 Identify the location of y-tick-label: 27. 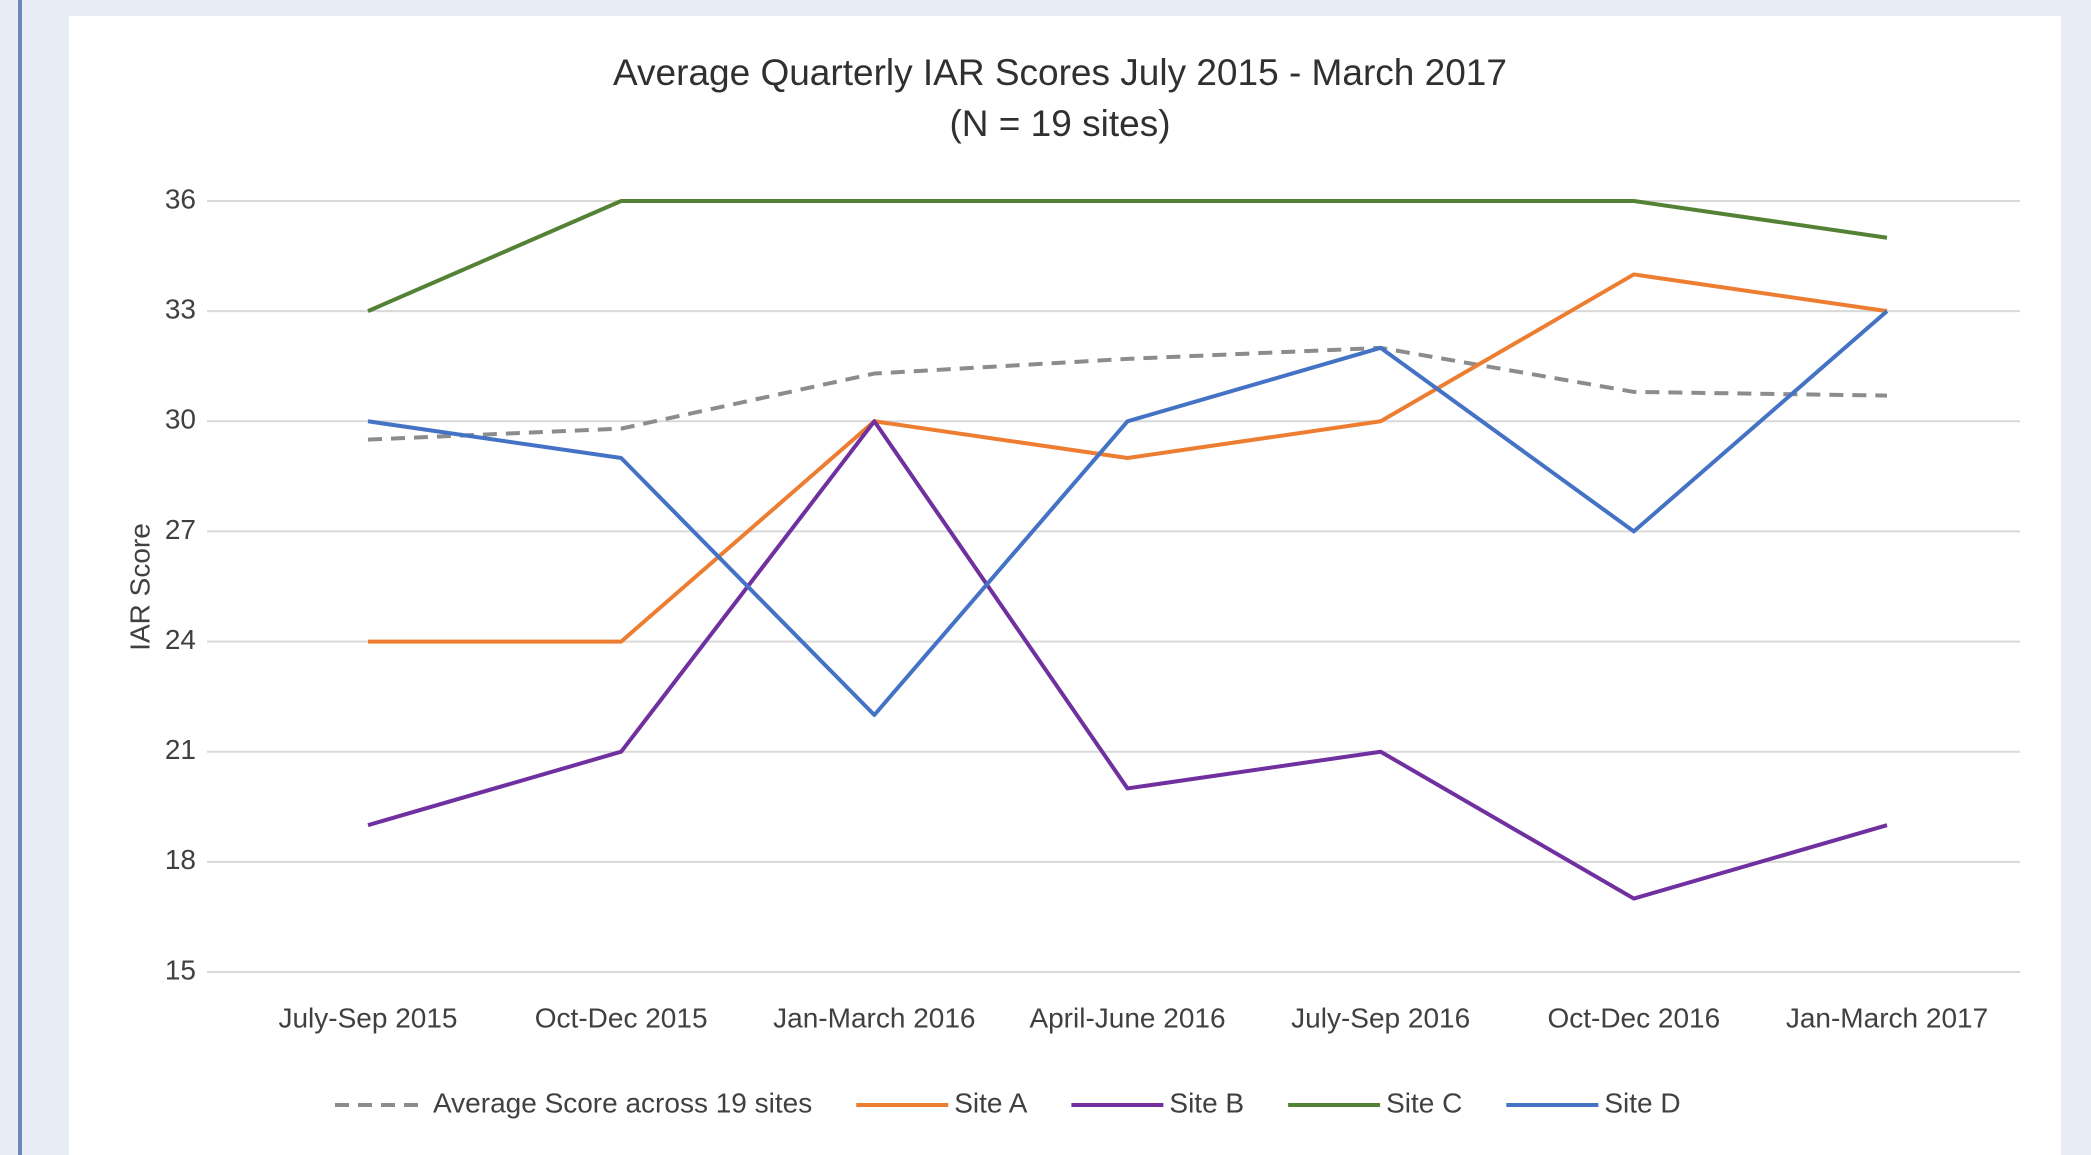
(180, 529).